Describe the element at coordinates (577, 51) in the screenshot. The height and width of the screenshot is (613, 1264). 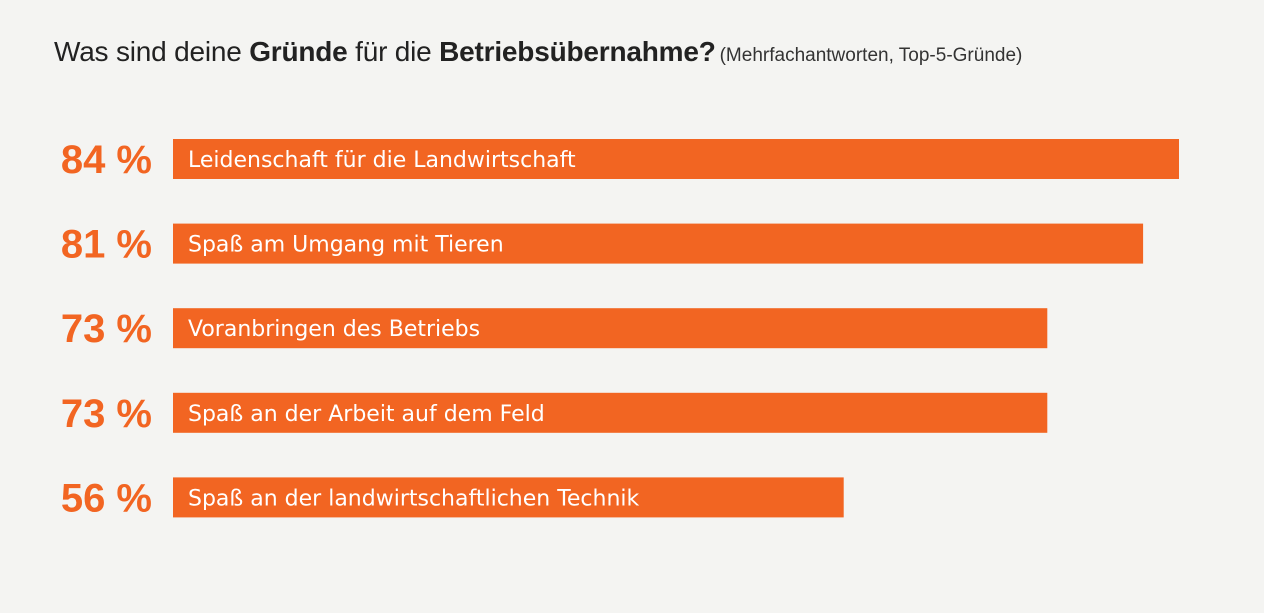
I see `title-bold-2: Betriebsübernahme?` at that location.